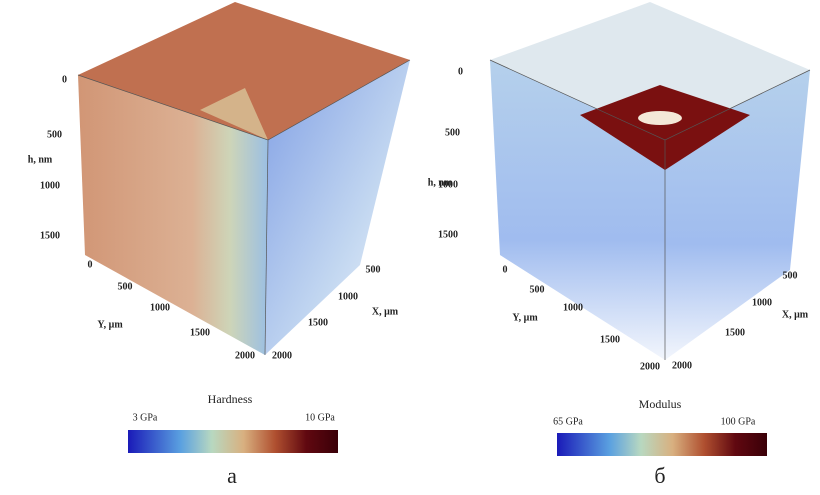 The image size is (820, 495). What do you see at coordinates (659, 475) in the screenshot?
I see `panel-label: б` at bounding box center [659, 475].